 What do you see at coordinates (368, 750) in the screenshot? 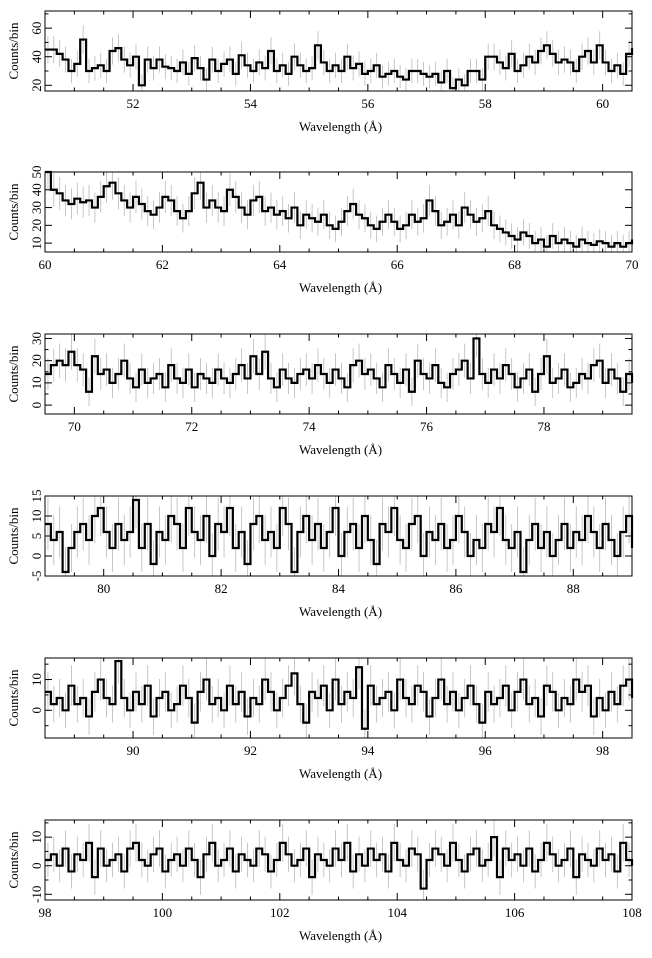
I see `x-tick-label: 94` at bounding box center [368, 750].